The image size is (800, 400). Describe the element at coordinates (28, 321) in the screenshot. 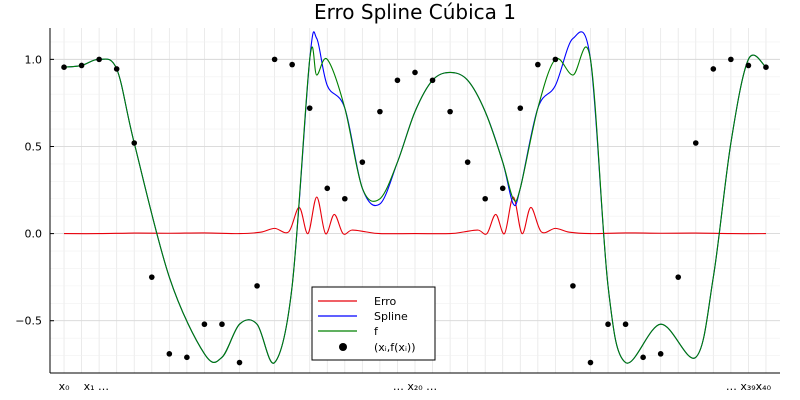

I see `y-tick-label: −0.5` at that location.